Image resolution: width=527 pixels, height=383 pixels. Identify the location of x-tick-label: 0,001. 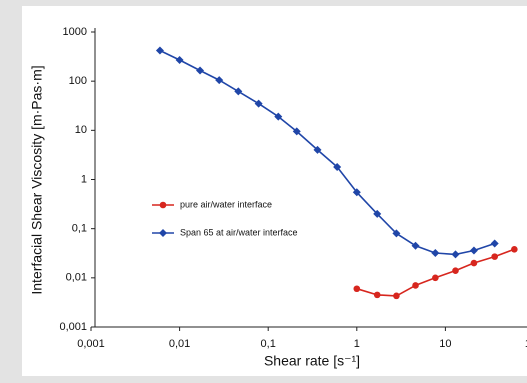
(91, 344).